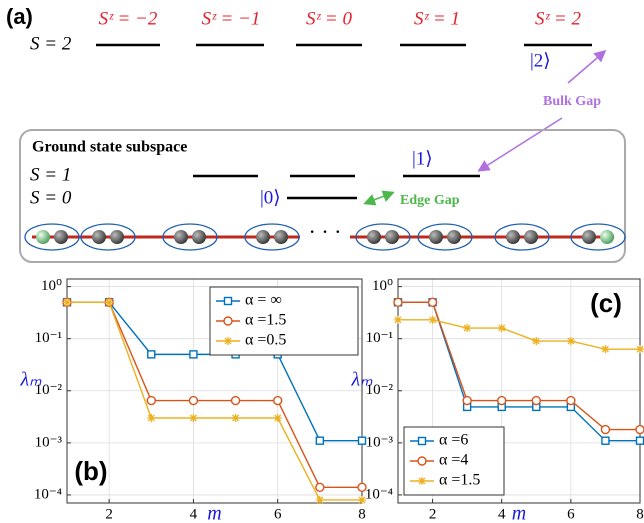 The height and width of the screenshot is (523, 644). What do you see at coordinates (50, 174) in the screenshot?
I see `level-label: S = 1` at bounding box center [50, 174].